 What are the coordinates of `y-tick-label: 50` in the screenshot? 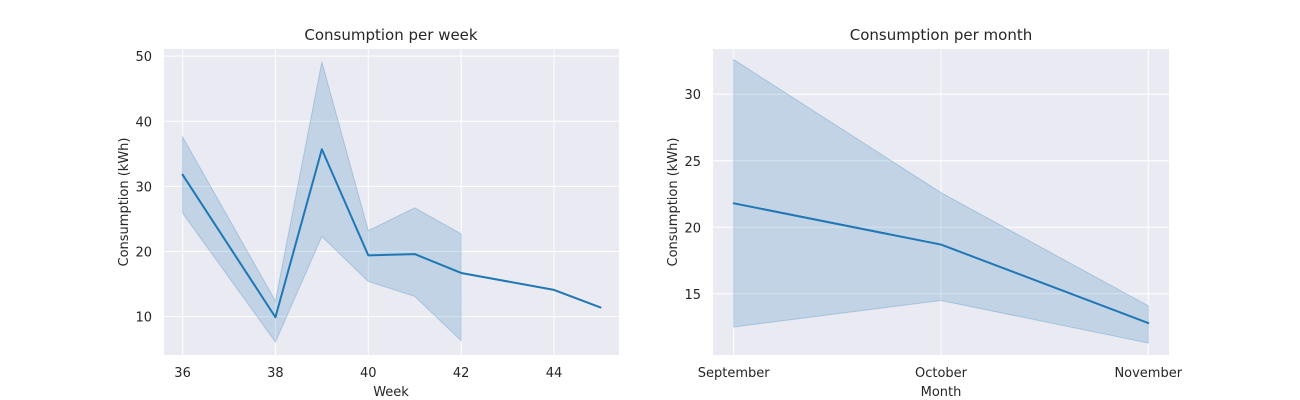 It's located at (143, 57).